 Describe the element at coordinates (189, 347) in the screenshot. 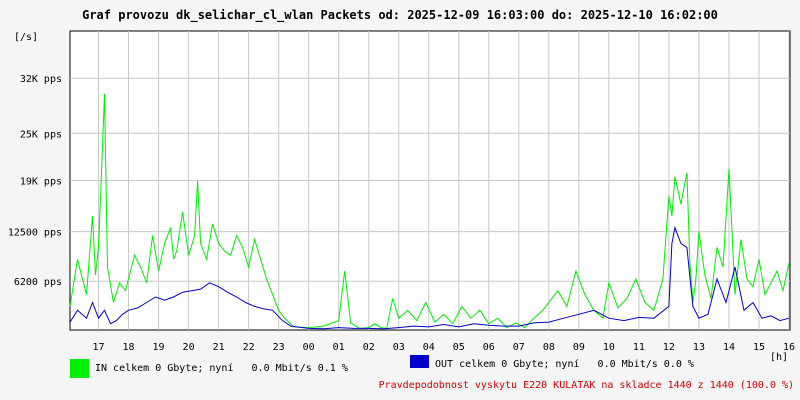

I see `x-tick-label: 20` at that location.